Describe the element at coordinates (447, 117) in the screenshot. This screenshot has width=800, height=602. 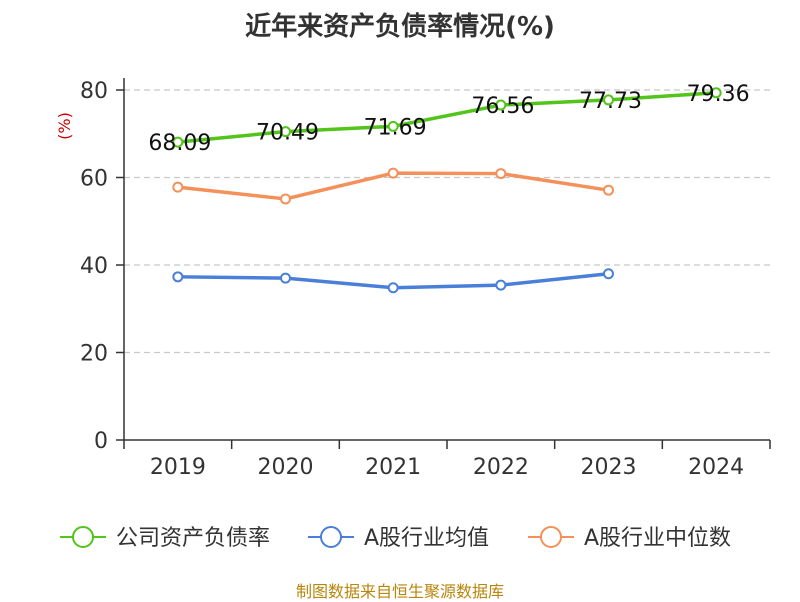
I see `series-line` at that location.